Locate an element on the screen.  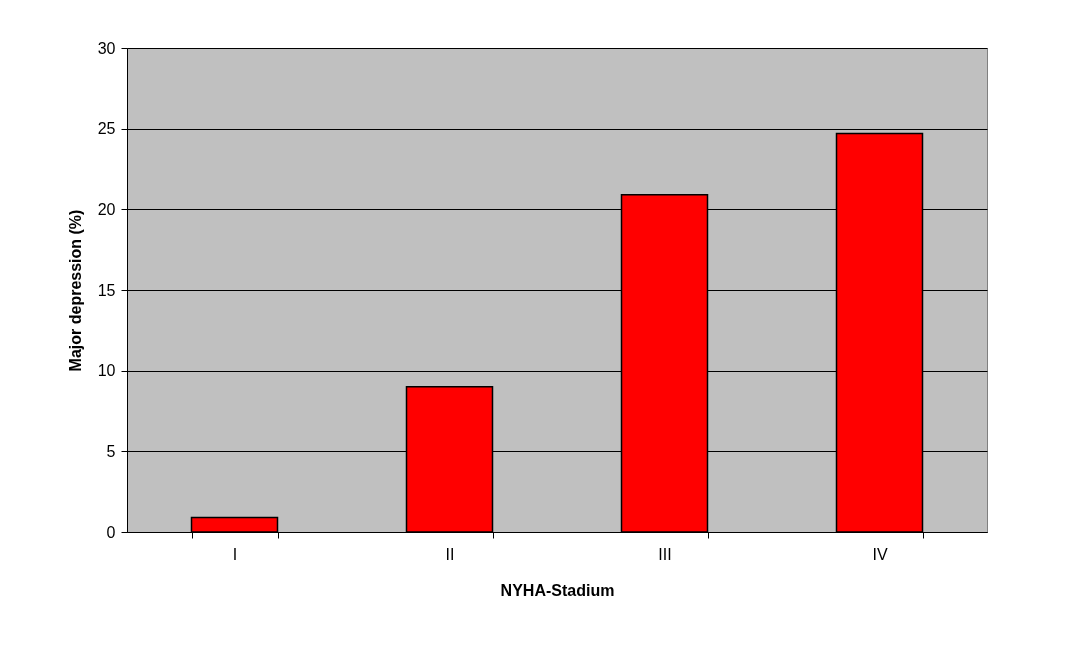
y-tick-label: 5 is located at coordinates (111, 451).